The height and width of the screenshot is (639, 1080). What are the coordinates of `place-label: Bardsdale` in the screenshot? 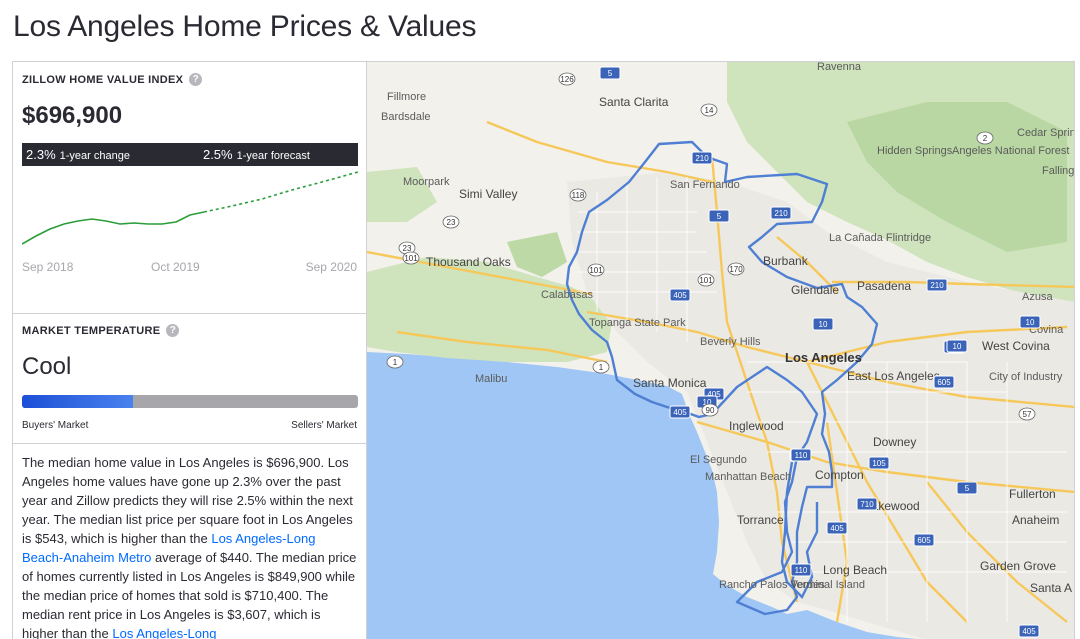 It's located at (406, 117).